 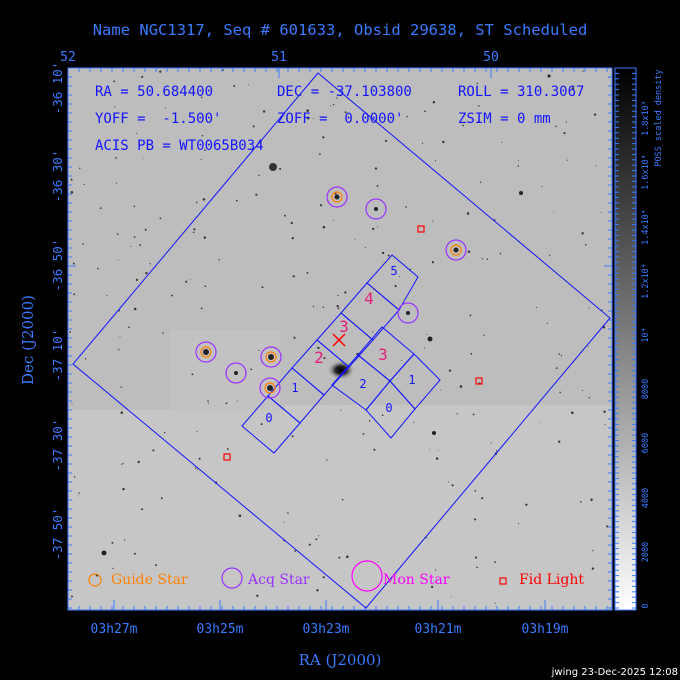 I want to click on ccd-label: 3, so click(x=383, y=354).